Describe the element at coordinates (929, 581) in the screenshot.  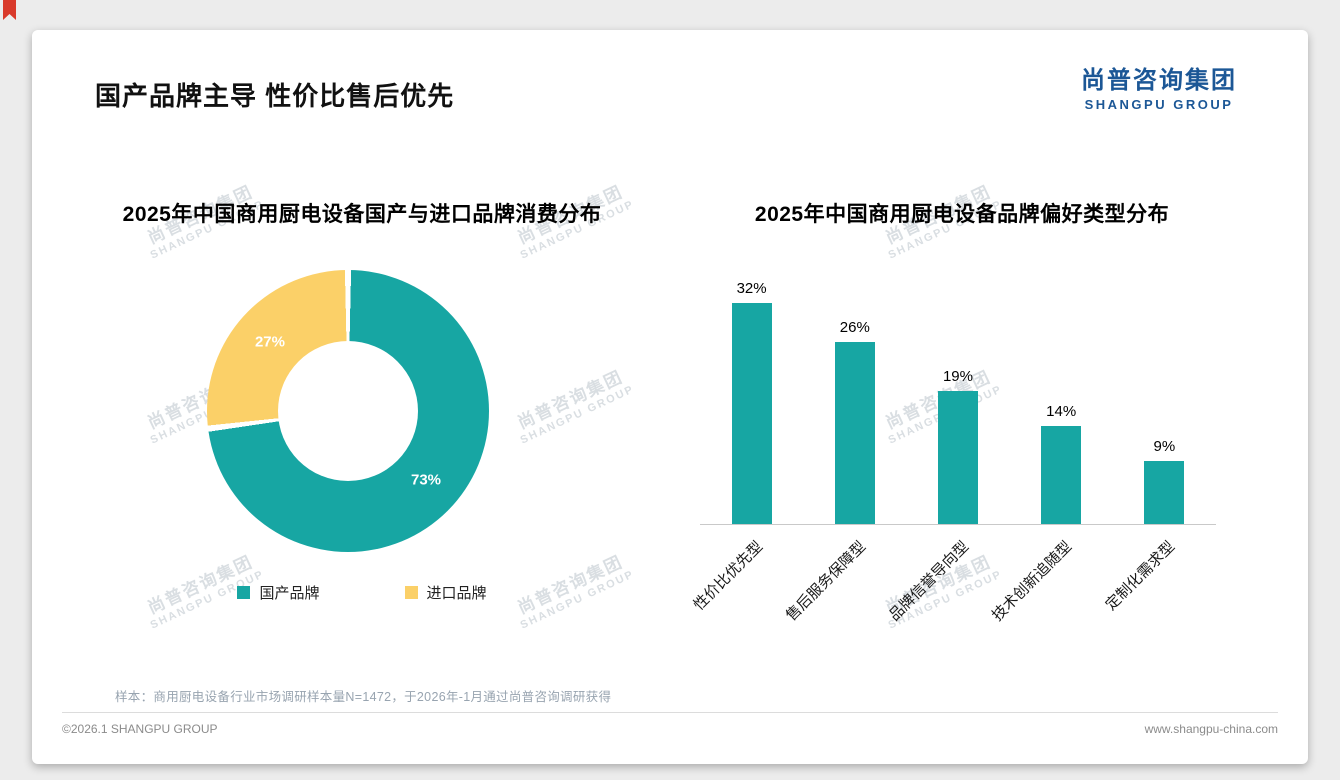
I see `bar-category-label: 品牌信誉导向型` at that location.